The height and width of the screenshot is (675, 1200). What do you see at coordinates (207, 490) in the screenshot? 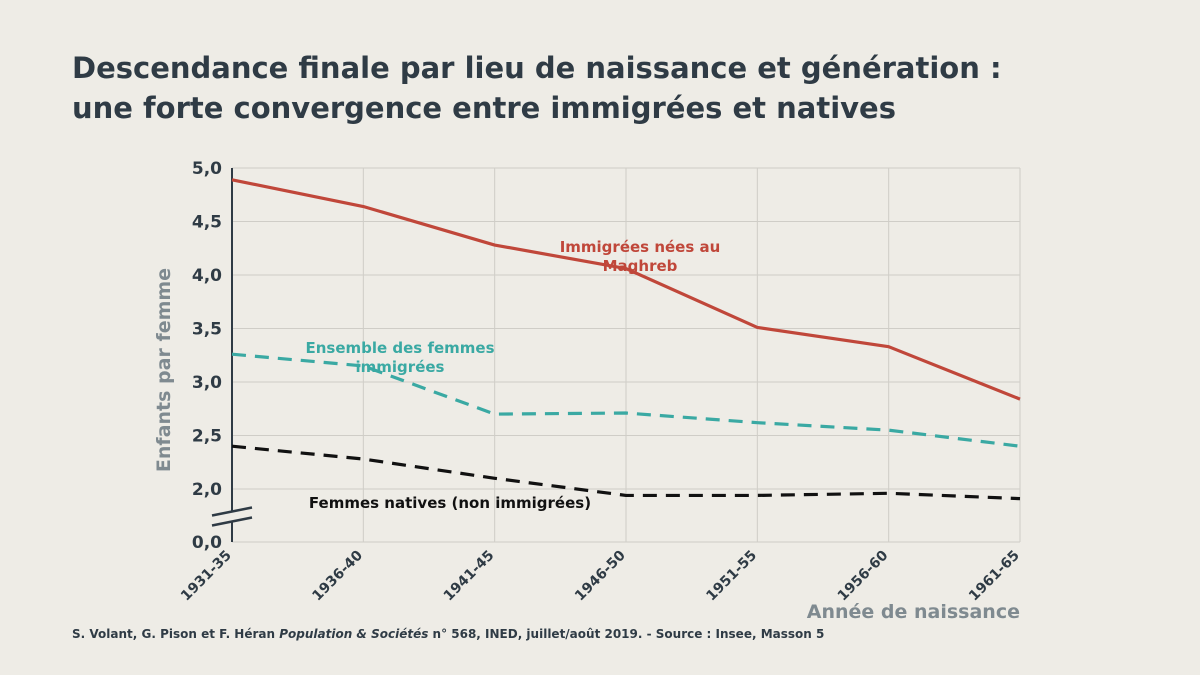
I see `y-tick-label: 2,0` at bounding box center [207, 490].